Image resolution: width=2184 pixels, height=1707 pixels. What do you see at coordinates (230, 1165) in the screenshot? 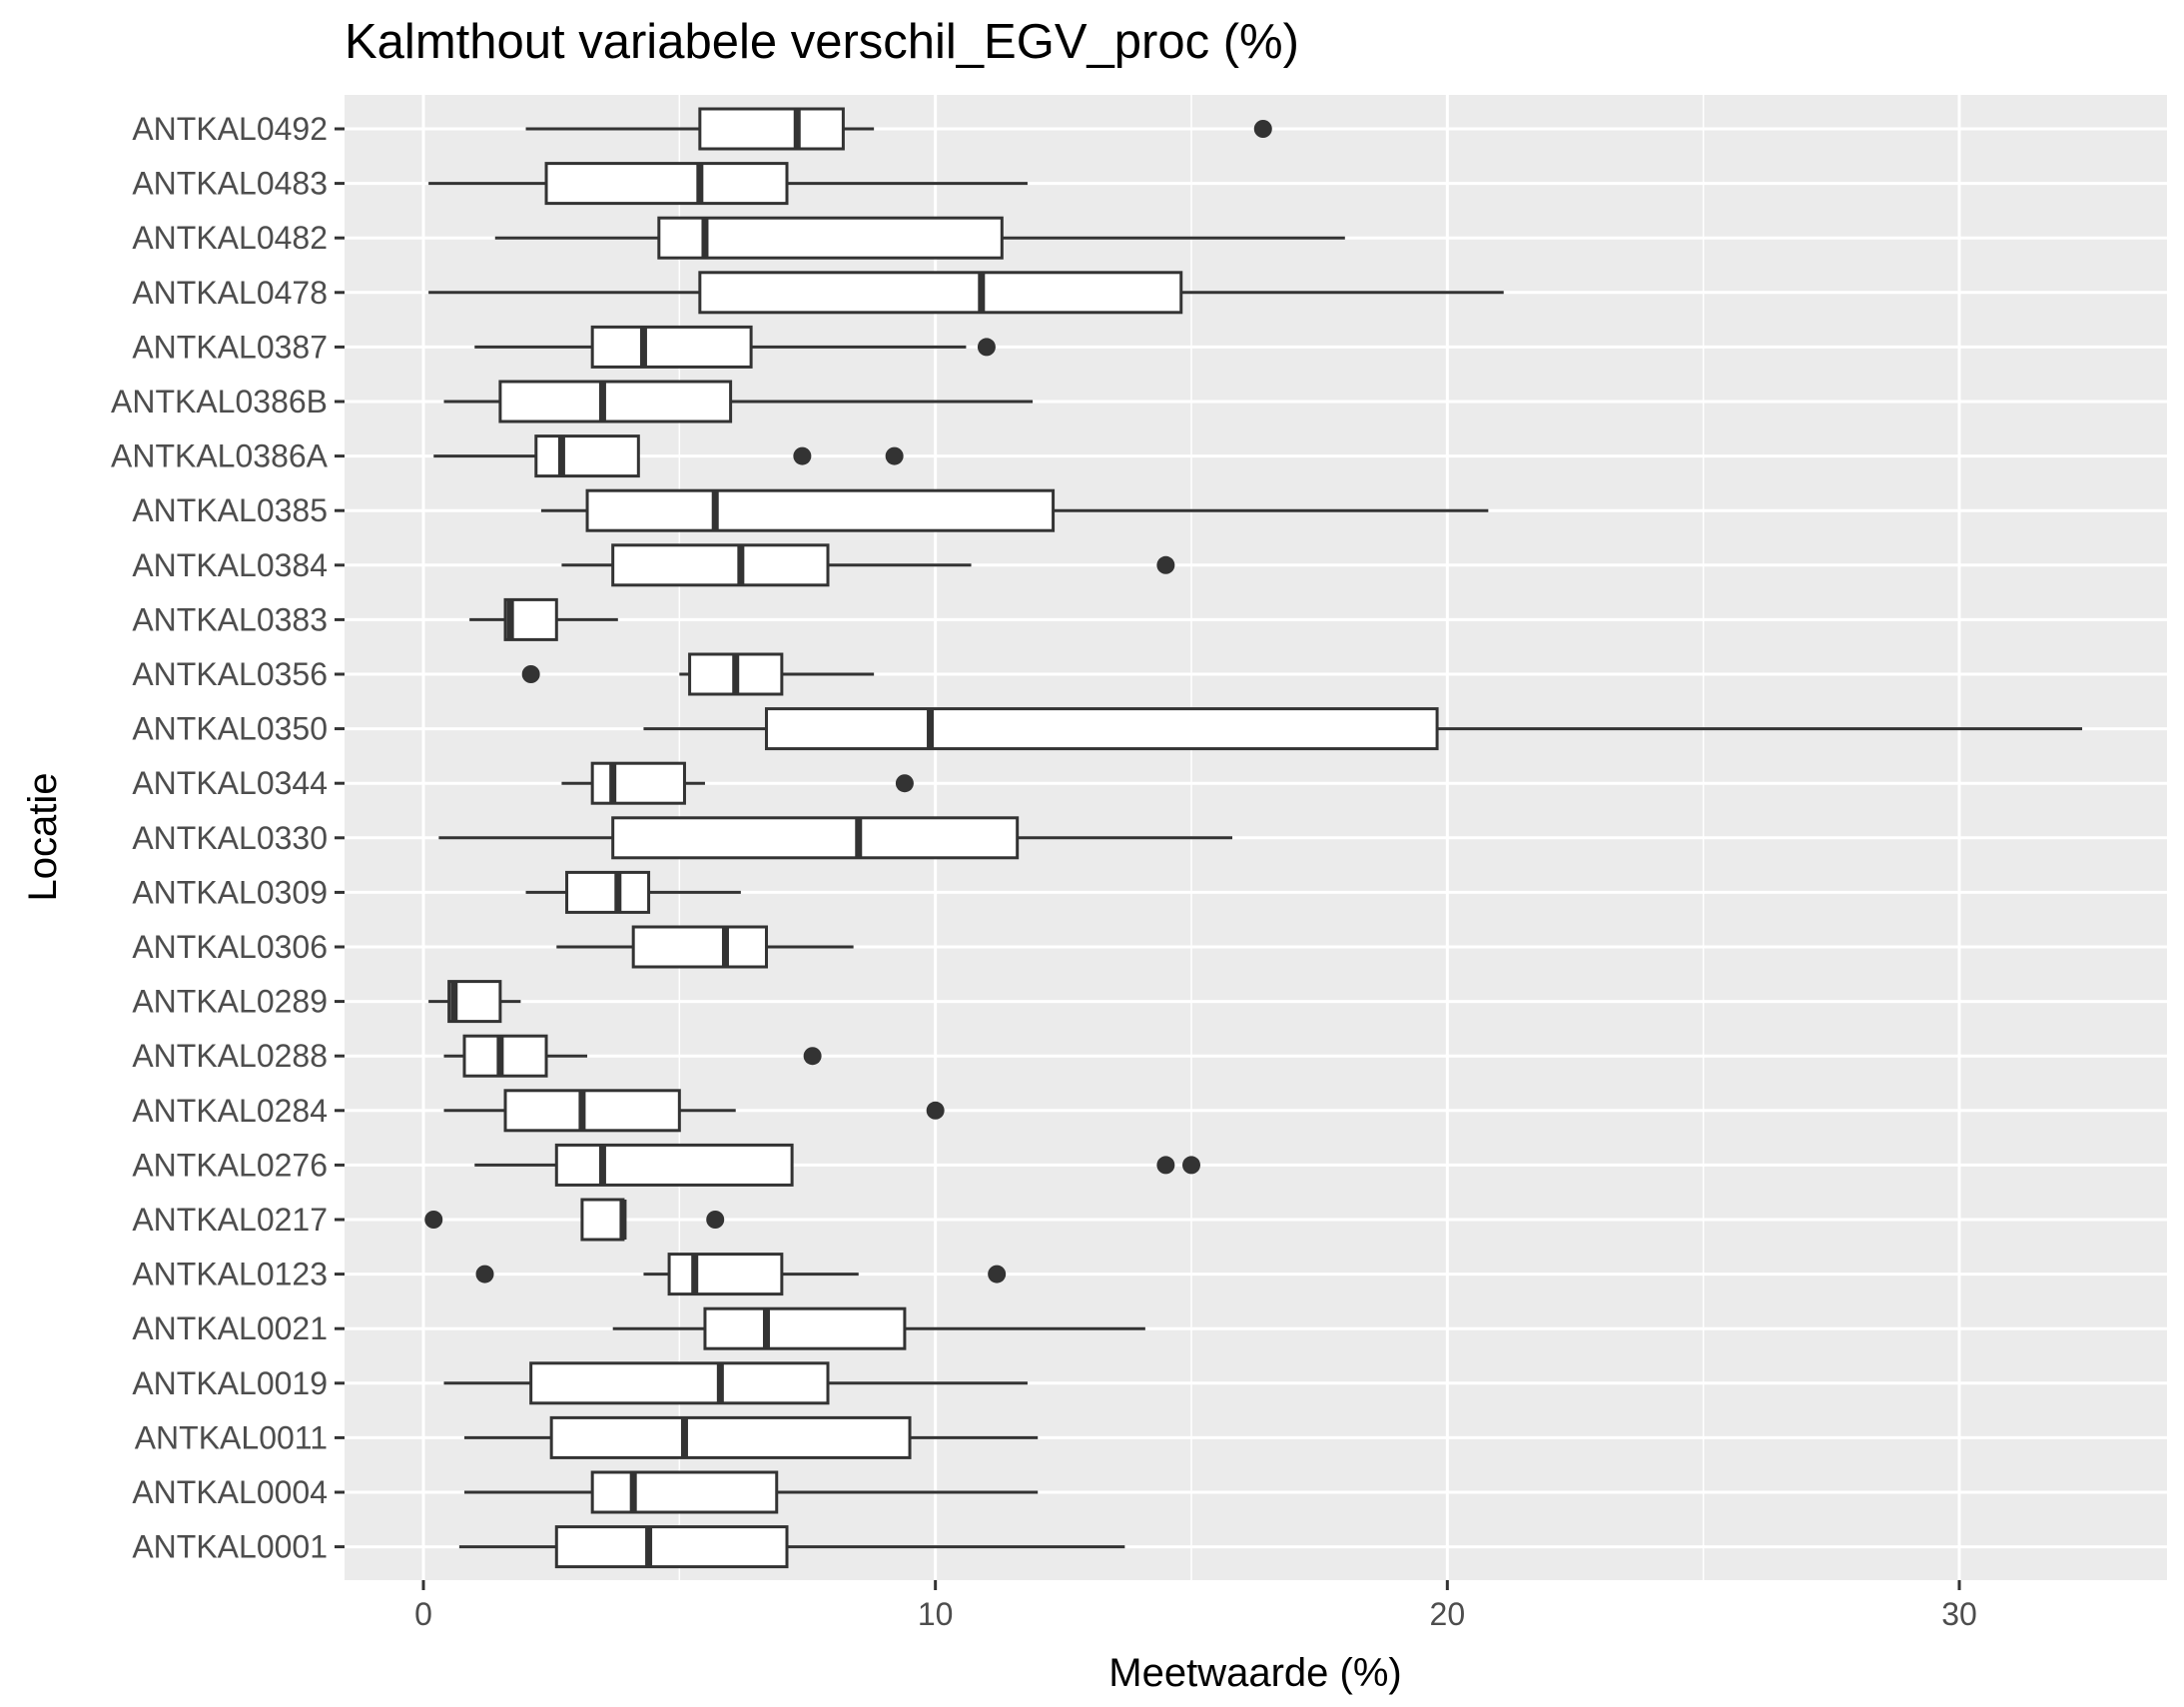
I see `y-tick-label: ANTKAL0276` at bounding box center [230, 1165].